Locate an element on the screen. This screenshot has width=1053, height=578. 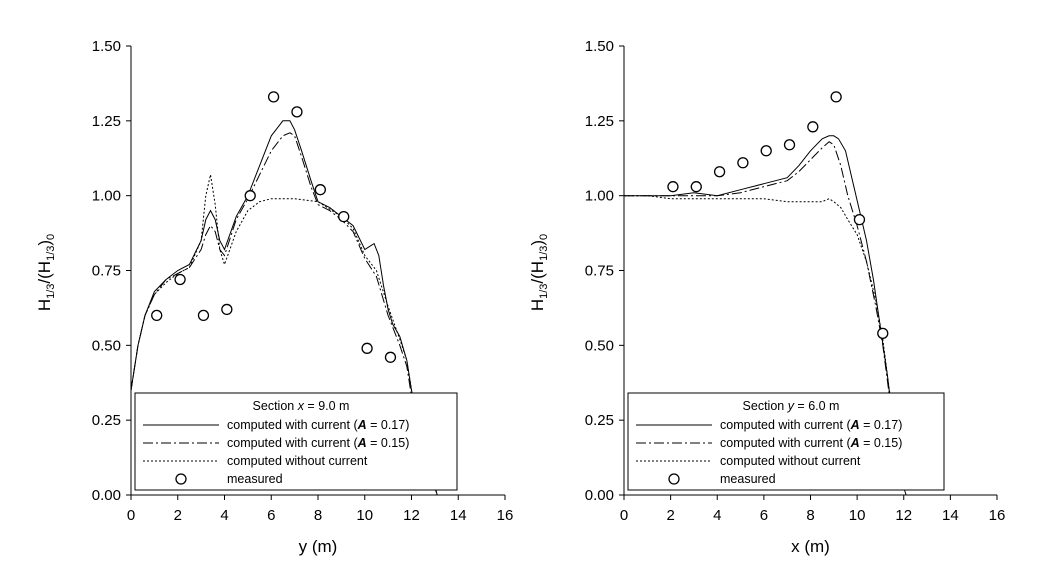
legend-title: Section y = 6.0 m is located at coordinates (791, 406).